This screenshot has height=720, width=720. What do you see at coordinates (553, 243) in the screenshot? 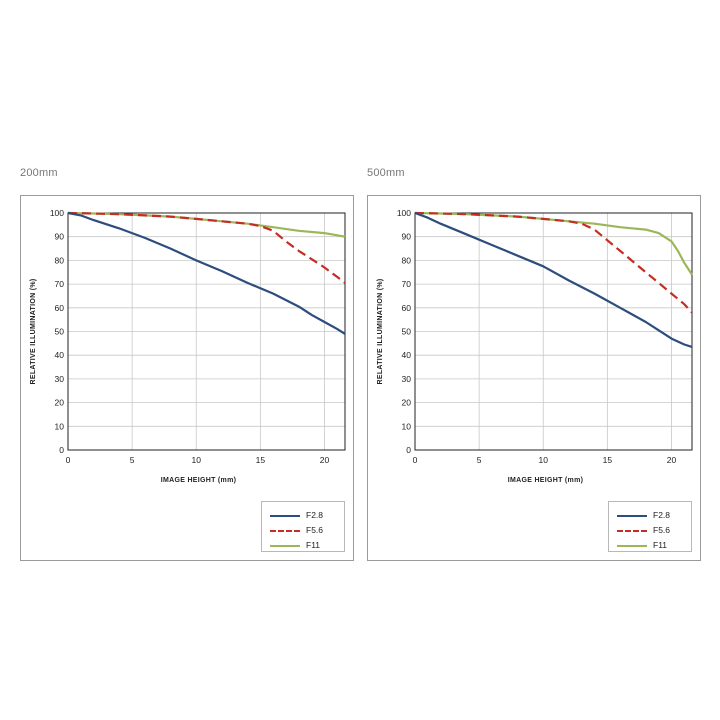
I see `series-line-f11` at bounding box center [553, 243].